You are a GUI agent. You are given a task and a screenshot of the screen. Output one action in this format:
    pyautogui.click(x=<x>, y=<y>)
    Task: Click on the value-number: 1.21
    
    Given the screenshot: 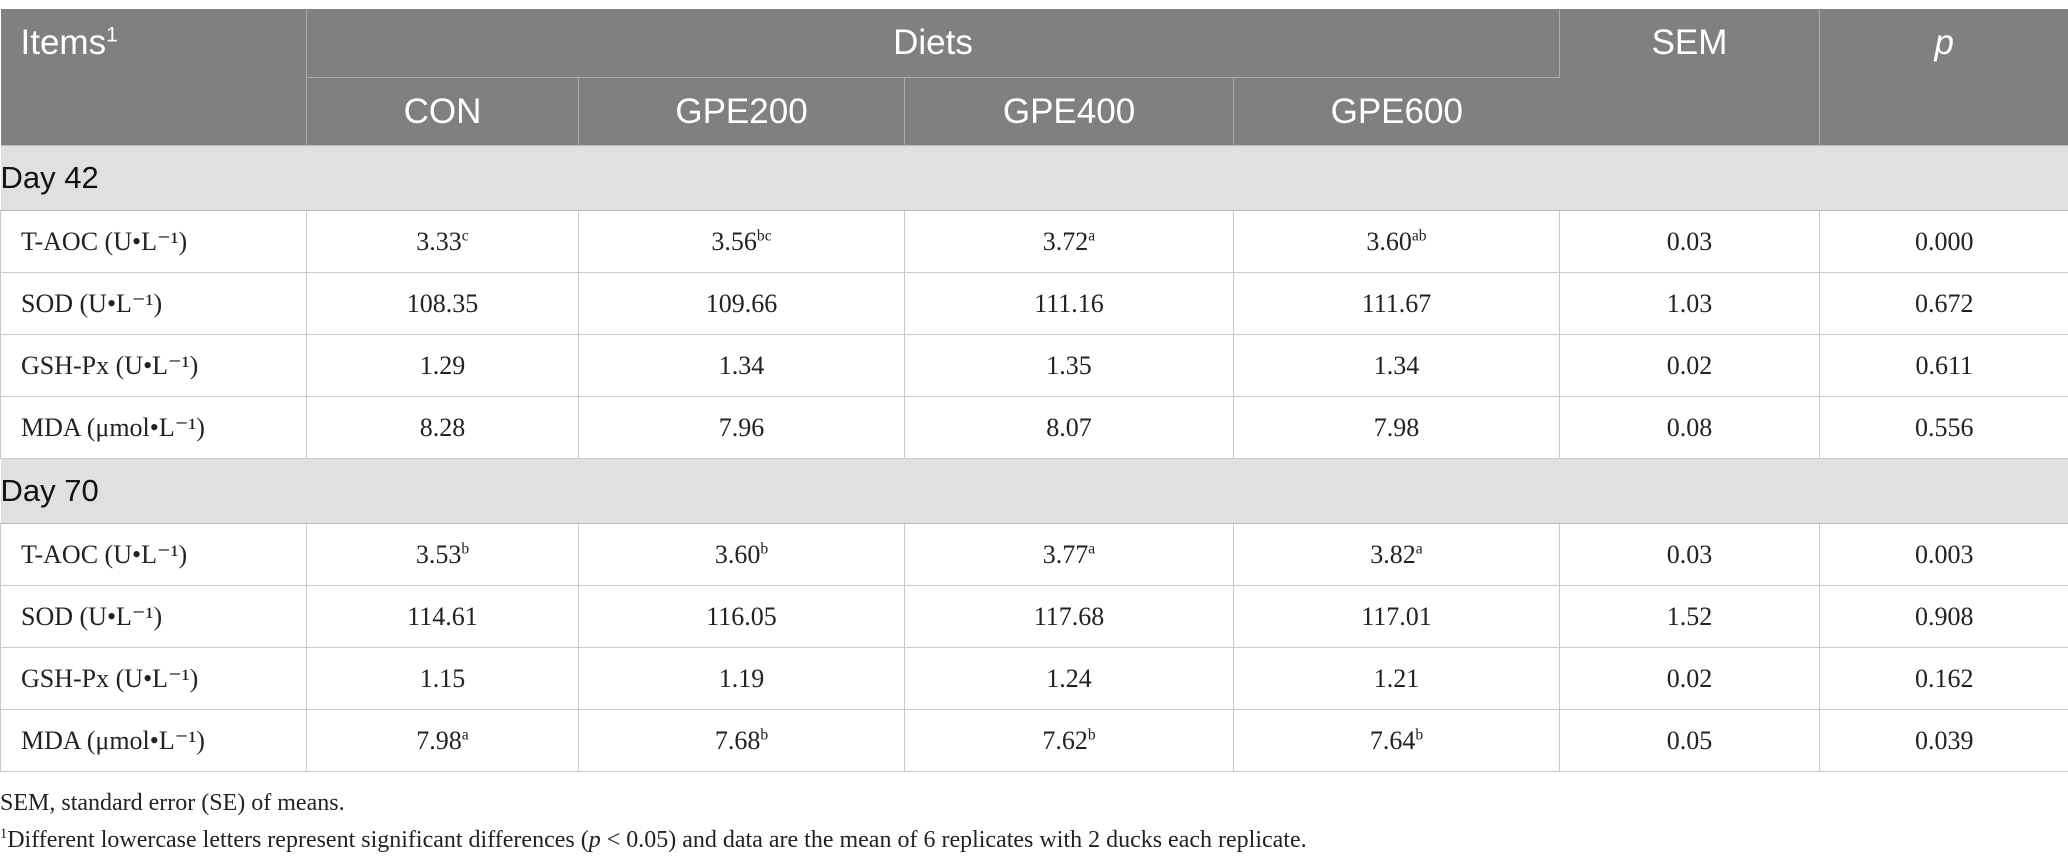 What is the action you would take?
    pyautogui.click(x=1396, y=678)
    